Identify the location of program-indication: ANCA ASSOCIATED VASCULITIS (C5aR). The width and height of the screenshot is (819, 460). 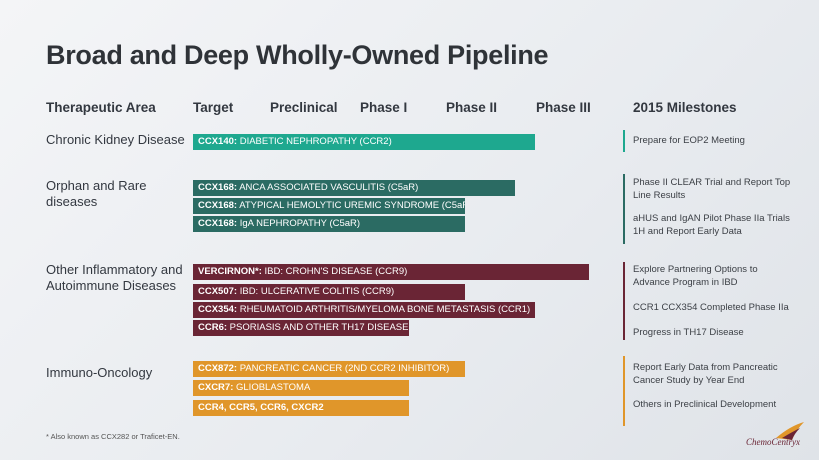
(328, 187).